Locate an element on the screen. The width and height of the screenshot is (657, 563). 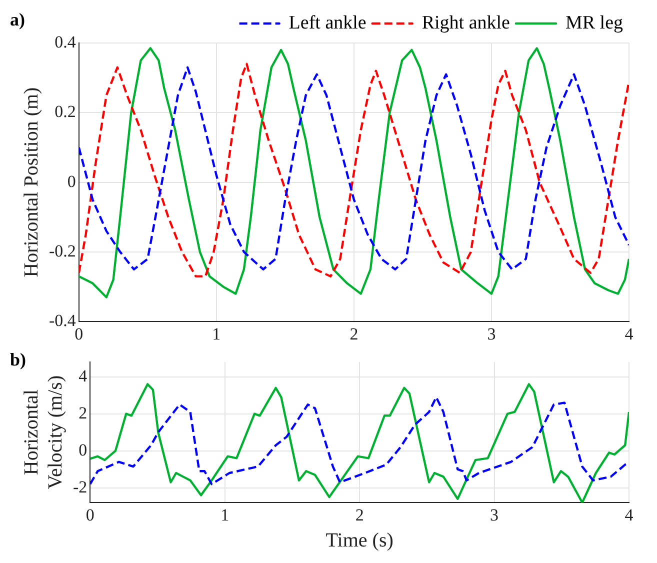
y-tick-label: 0.2 is located at coordinates (65, 112).